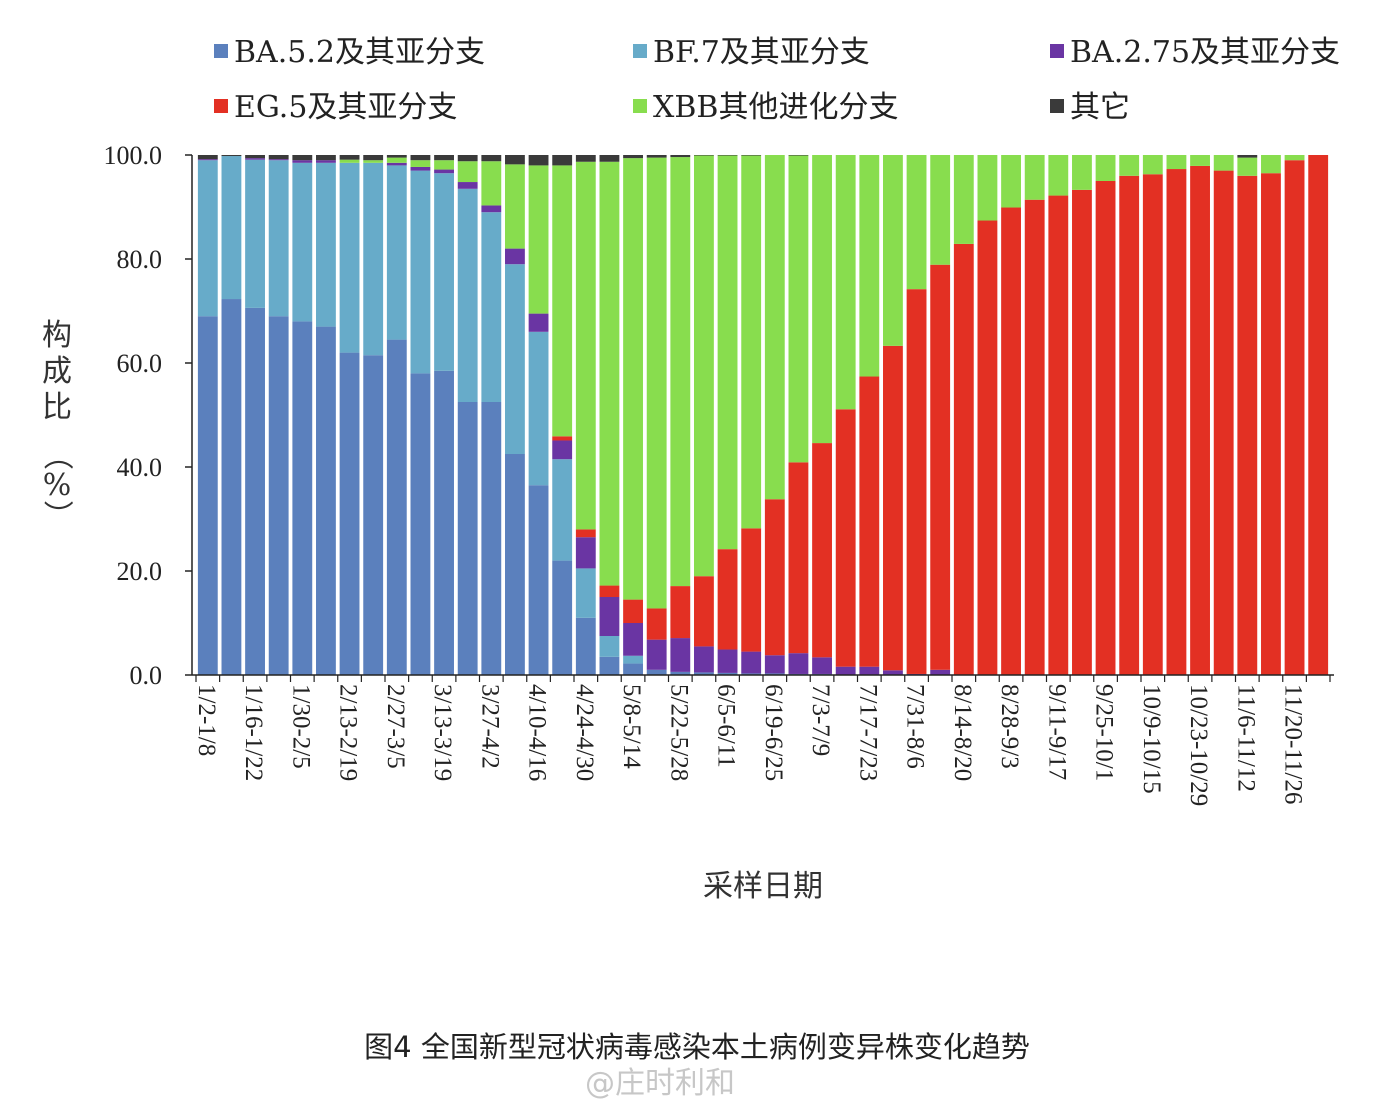 The image size is (1394, 1110). Describe the element at coordinates (1205, 52) in the screenshot. I see `legend-label: BA.2.75及其亚分支` at that location.